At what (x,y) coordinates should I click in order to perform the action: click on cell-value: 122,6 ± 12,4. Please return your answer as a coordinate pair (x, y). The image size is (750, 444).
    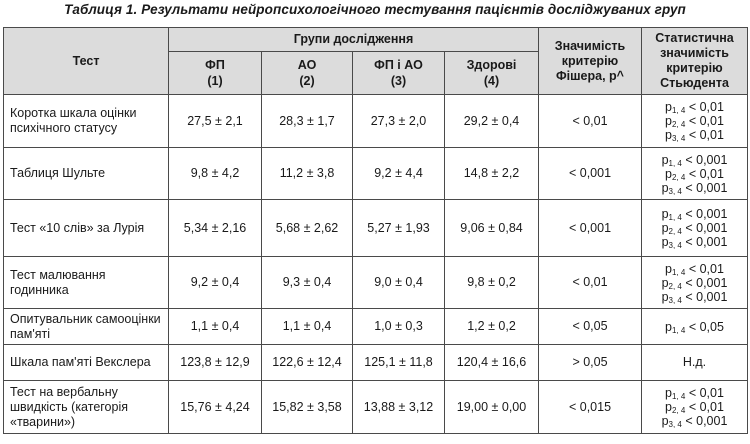
    Looking at the image, I should click on (307, 362).